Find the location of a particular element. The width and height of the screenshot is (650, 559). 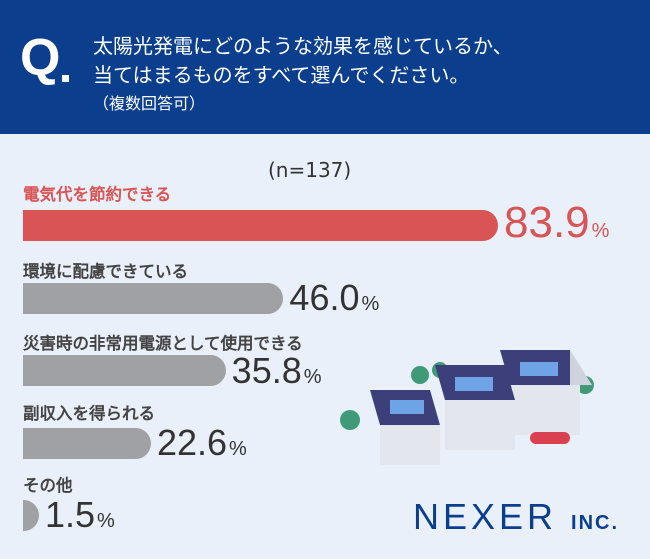

sample-size: (n=137) is located at coordinates (310, 170).